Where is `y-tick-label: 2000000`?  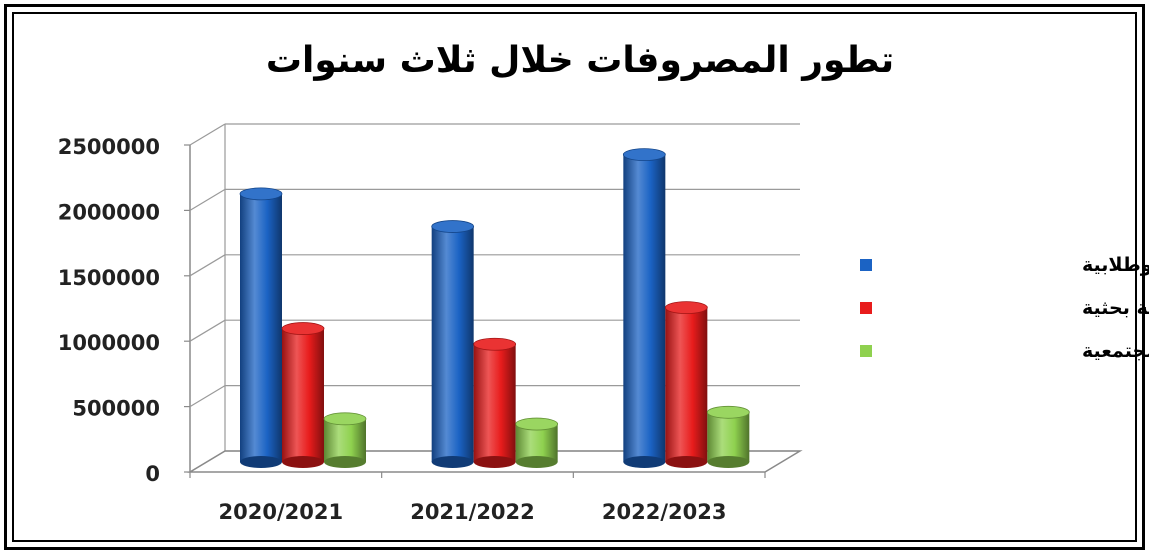 y-tick-label: 2000000 is located at coordinates (109, 212).